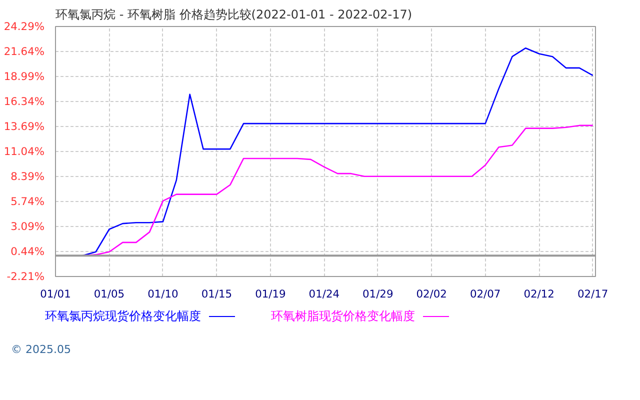 This screenshot has width=640, height=400. Describe the element at coordinates (234, 15) in the screenshot. I see `chart-title: 环氧氯丙烷 - 环氧树脂 价格趋势比较(2022-01-01 - 2022-02-17)` at that location.